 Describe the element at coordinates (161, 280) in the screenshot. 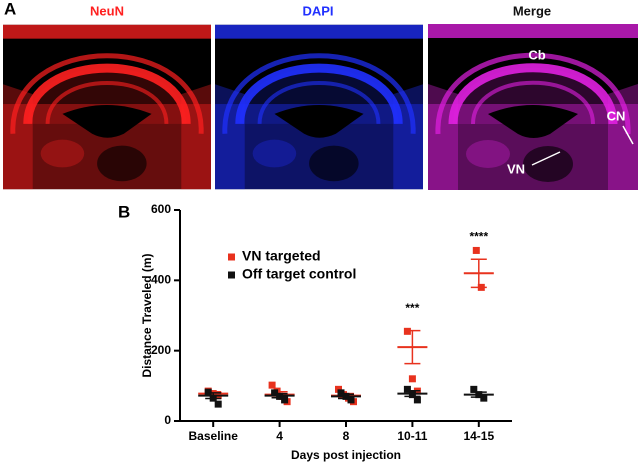

I see `y-tick-label: 400` at that location.